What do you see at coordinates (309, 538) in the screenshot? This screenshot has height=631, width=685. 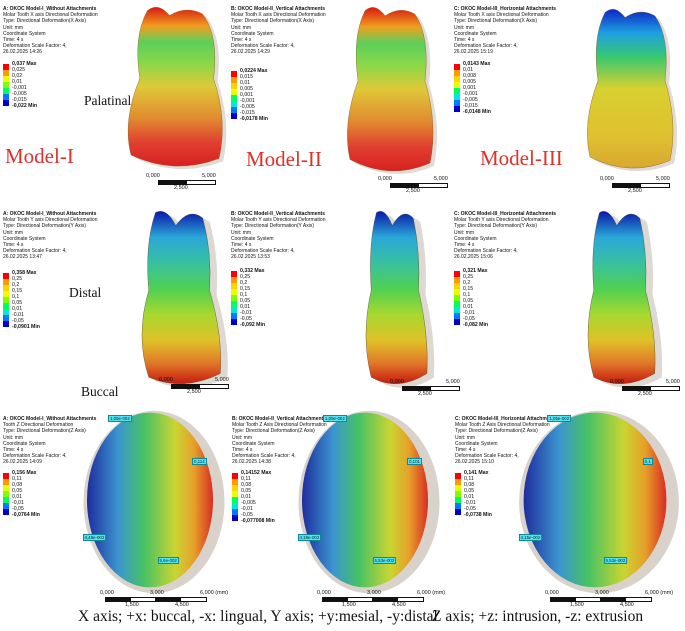 I see `probe-value-tag: 4,18e-002` at bounding box center [309, 538].